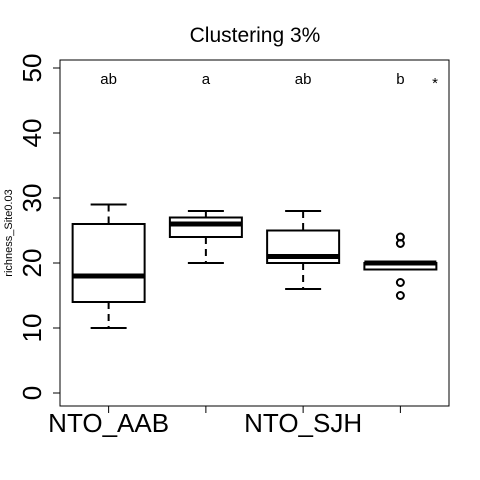 The image size is (480, 480). What do you see at coordinates (9, 232) in the screenshot?
I see `y-axis-label: richness_Site0.03` at bounding box center [9, 232].